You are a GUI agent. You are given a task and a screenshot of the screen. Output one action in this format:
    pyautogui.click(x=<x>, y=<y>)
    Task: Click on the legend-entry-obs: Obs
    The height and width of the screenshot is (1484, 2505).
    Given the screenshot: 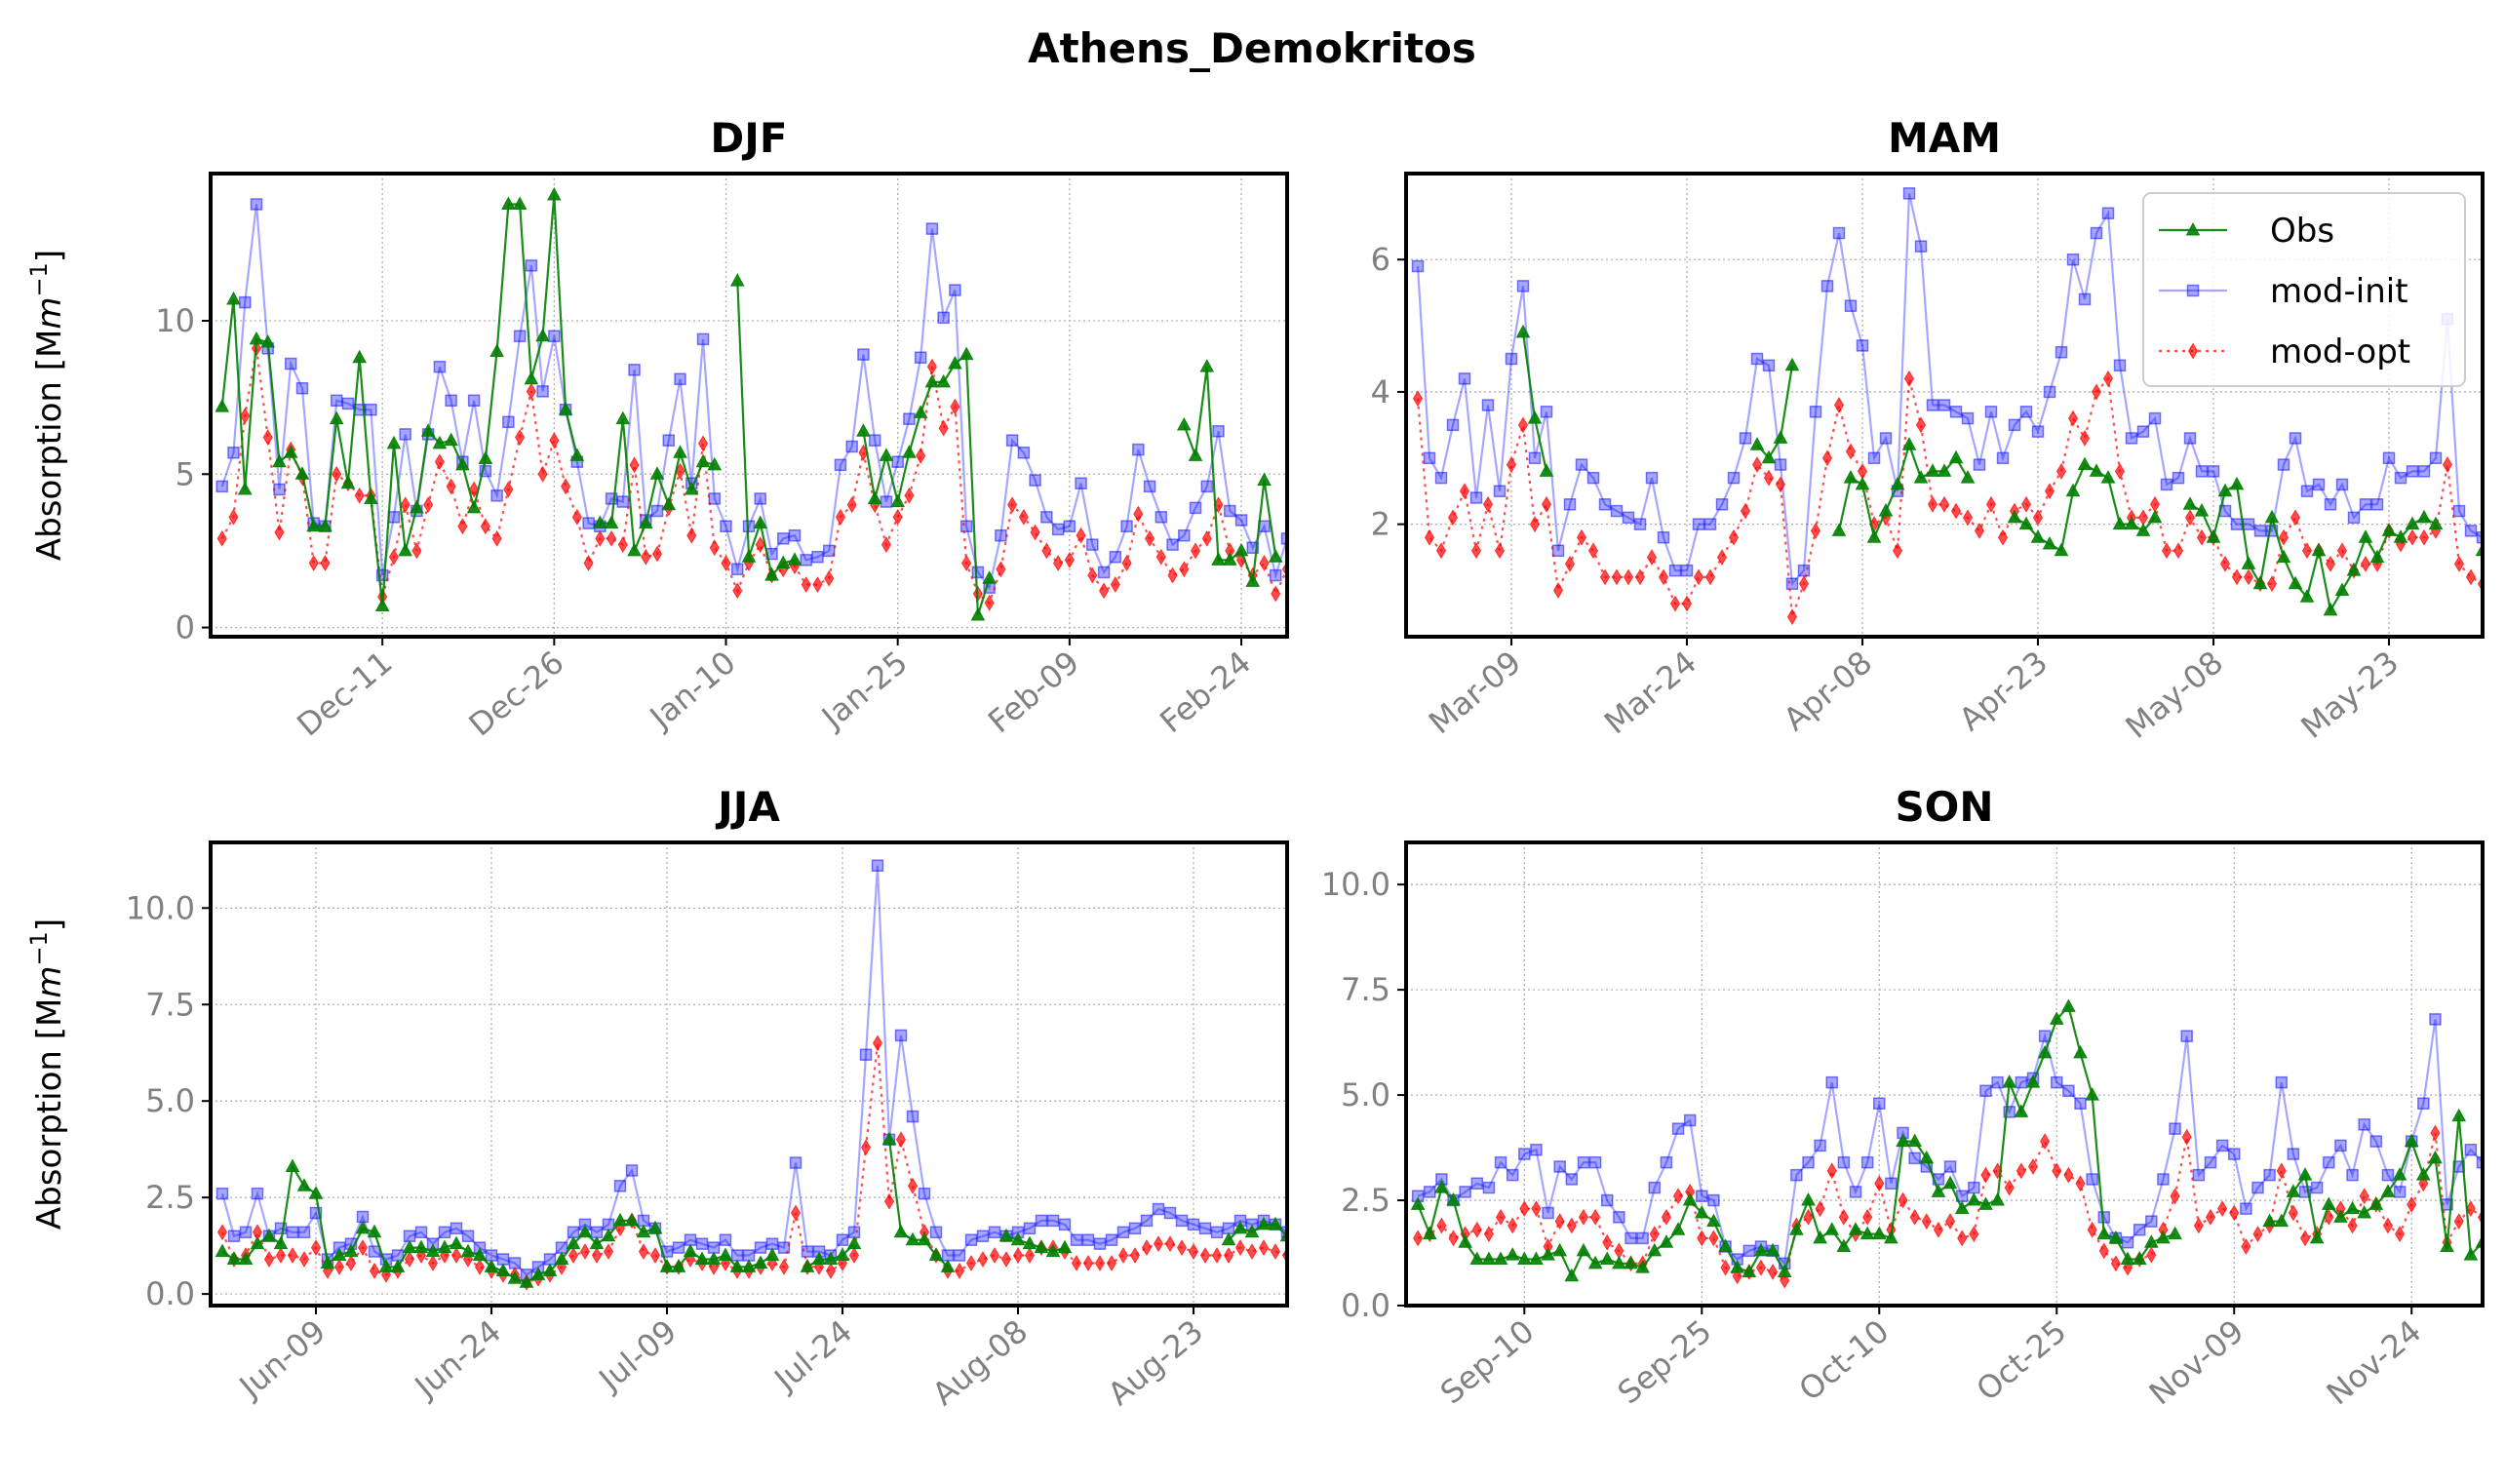 What is the action you would take?
    pyautogui.click(x=2246, y=231)
    